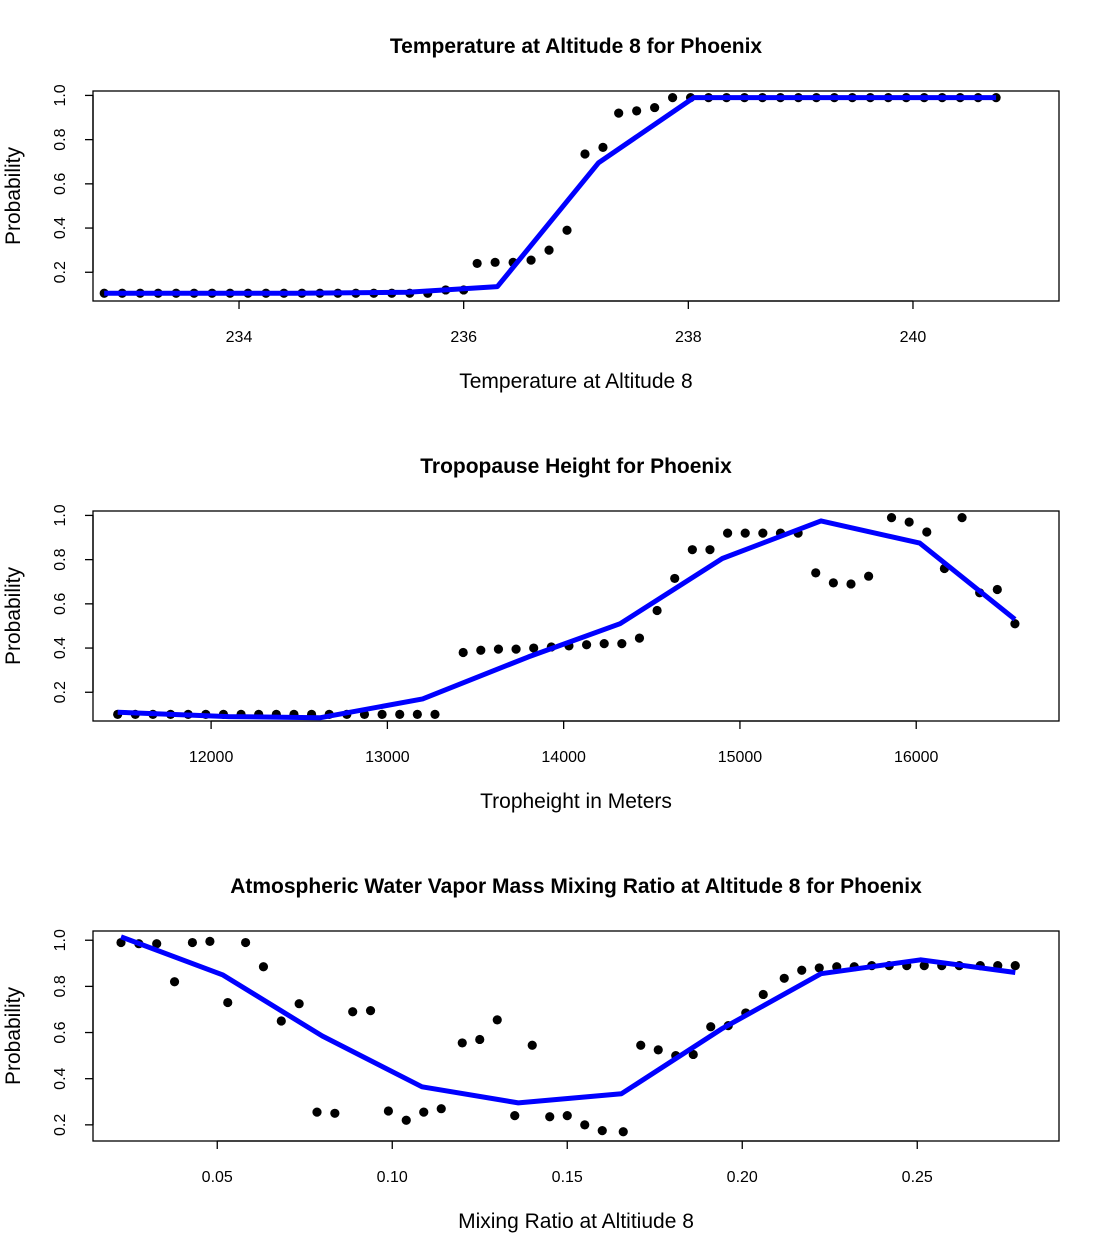 The width and height of the screenshot is (1107, 1258). Describe the element at coordinates (688, 337) in the screenshot. I see `x-tick-label: 238` at that location.